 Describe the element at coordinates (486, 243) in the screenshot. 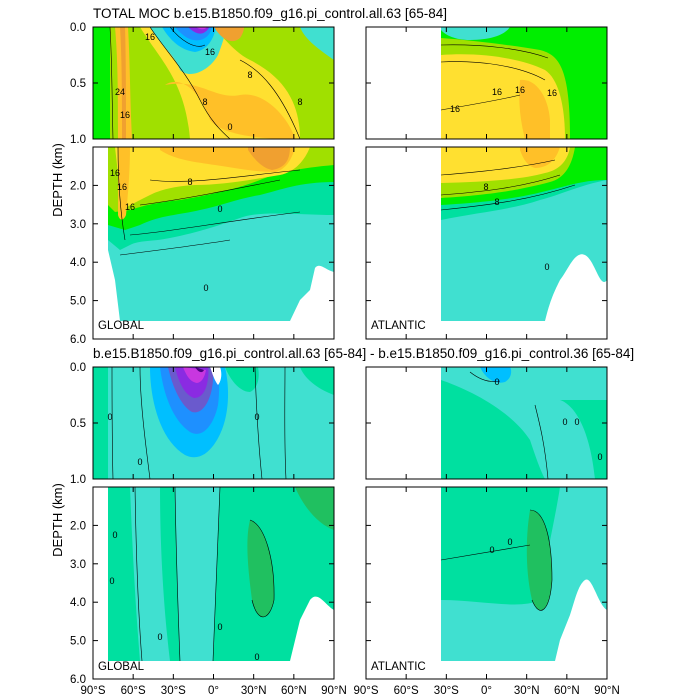

I see `panel-total-atlantic-lower` at that location.